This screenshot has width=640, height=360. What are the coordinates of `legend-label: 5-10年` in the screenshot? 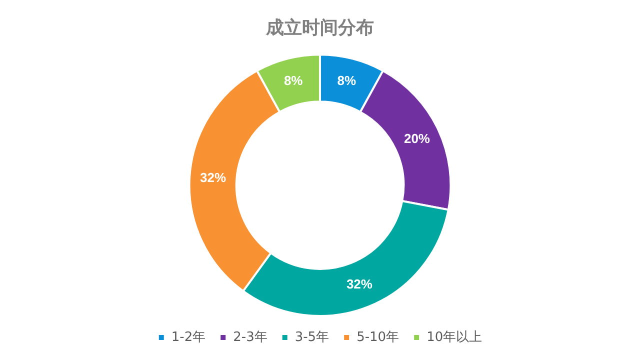 It's located at (378, 337).